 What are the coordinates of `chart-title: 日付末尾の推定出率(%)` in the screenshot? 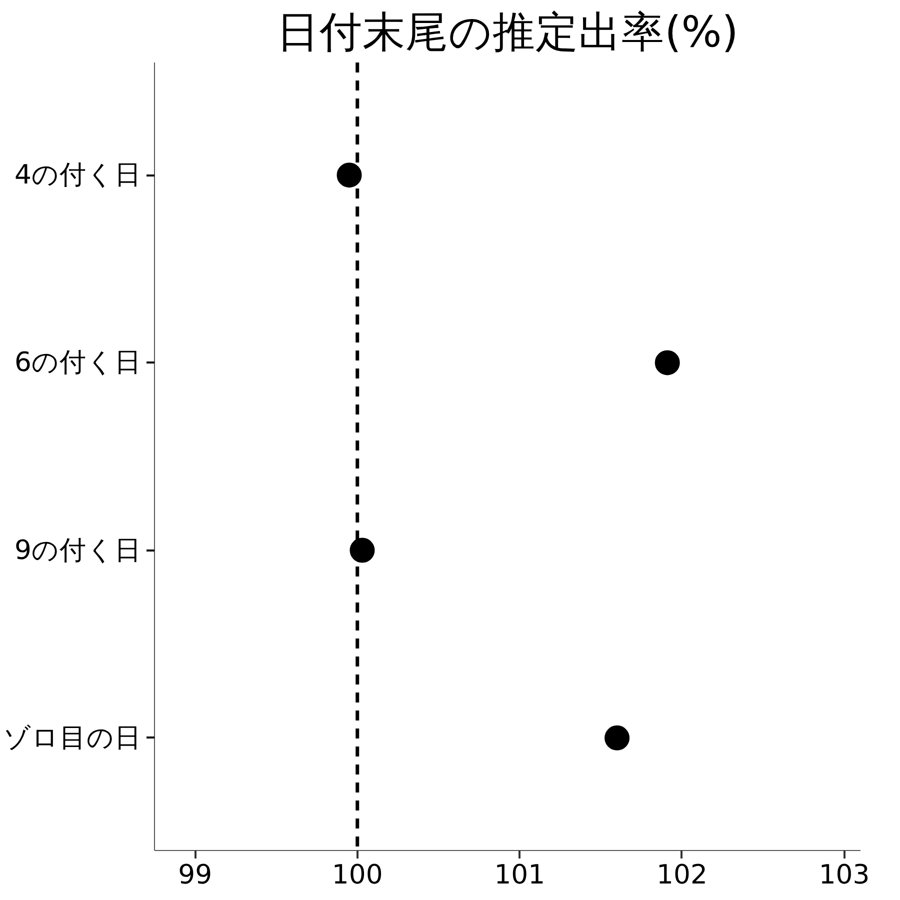 It's located at (507, 33).